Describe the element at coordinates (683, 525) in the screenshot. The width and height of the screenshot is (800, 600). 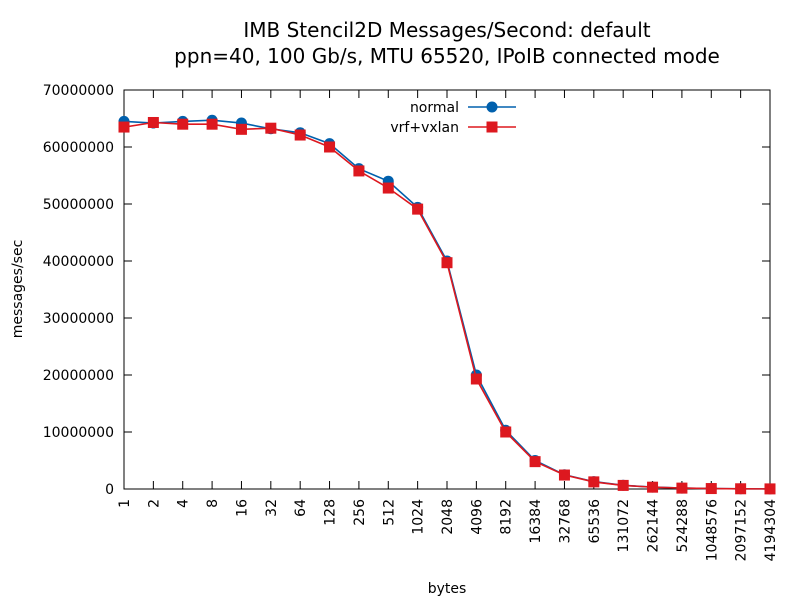
I see `x-tick-label: 524288` at that location.